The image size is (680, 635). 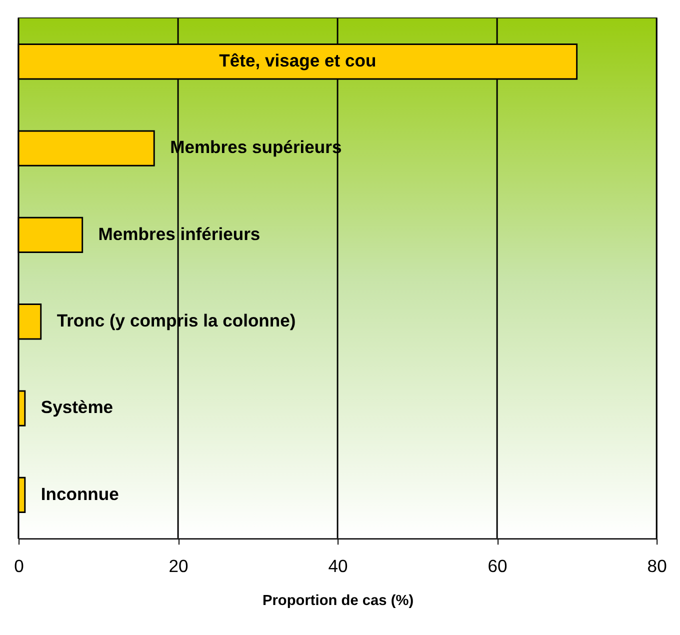 I want to click on x-tick-label: 20, so click(x=178, y=566).